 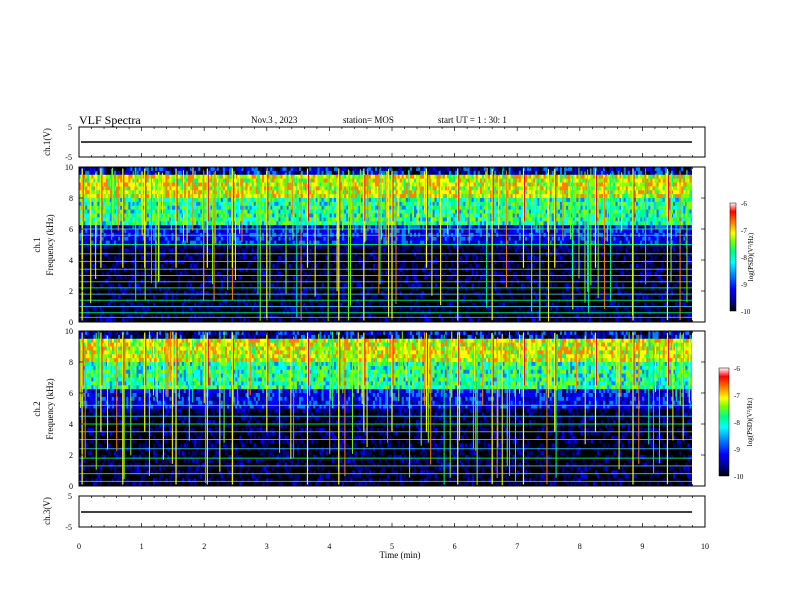 I want to click on date-label: Nov.3 , 2023, so click(x=274, y=120).